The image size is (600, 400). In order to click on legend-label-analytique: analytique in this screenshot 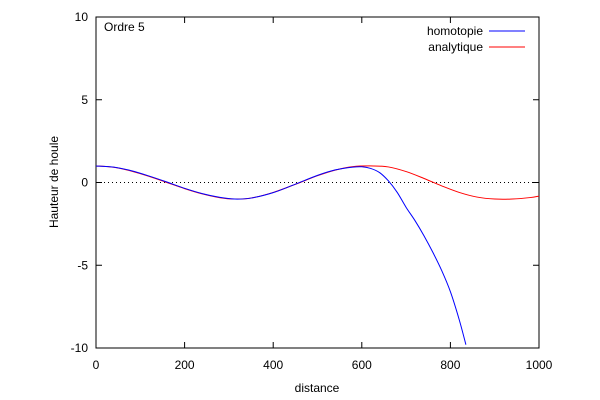, I will do `click(455, 47)`.